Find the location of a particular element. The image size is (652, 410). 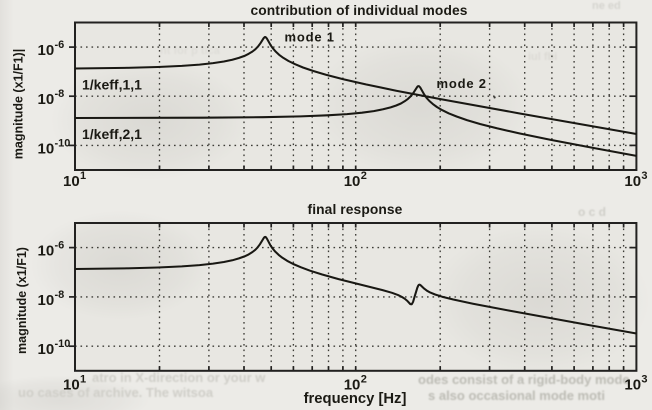

svg-text: frequency [Hz] is located at coordinates (355, 399).